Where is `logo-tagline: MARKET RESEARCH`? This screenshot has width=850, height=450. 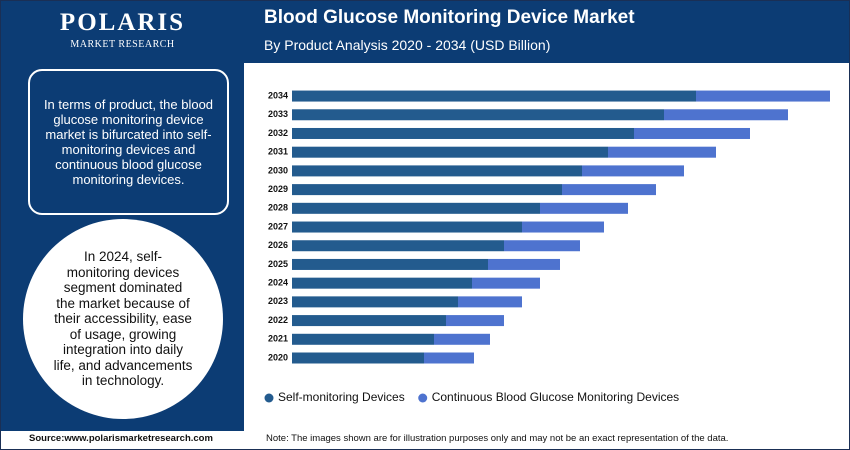 logo-tagline: MARKET RESEARCH is located at coordinates (122, 44).